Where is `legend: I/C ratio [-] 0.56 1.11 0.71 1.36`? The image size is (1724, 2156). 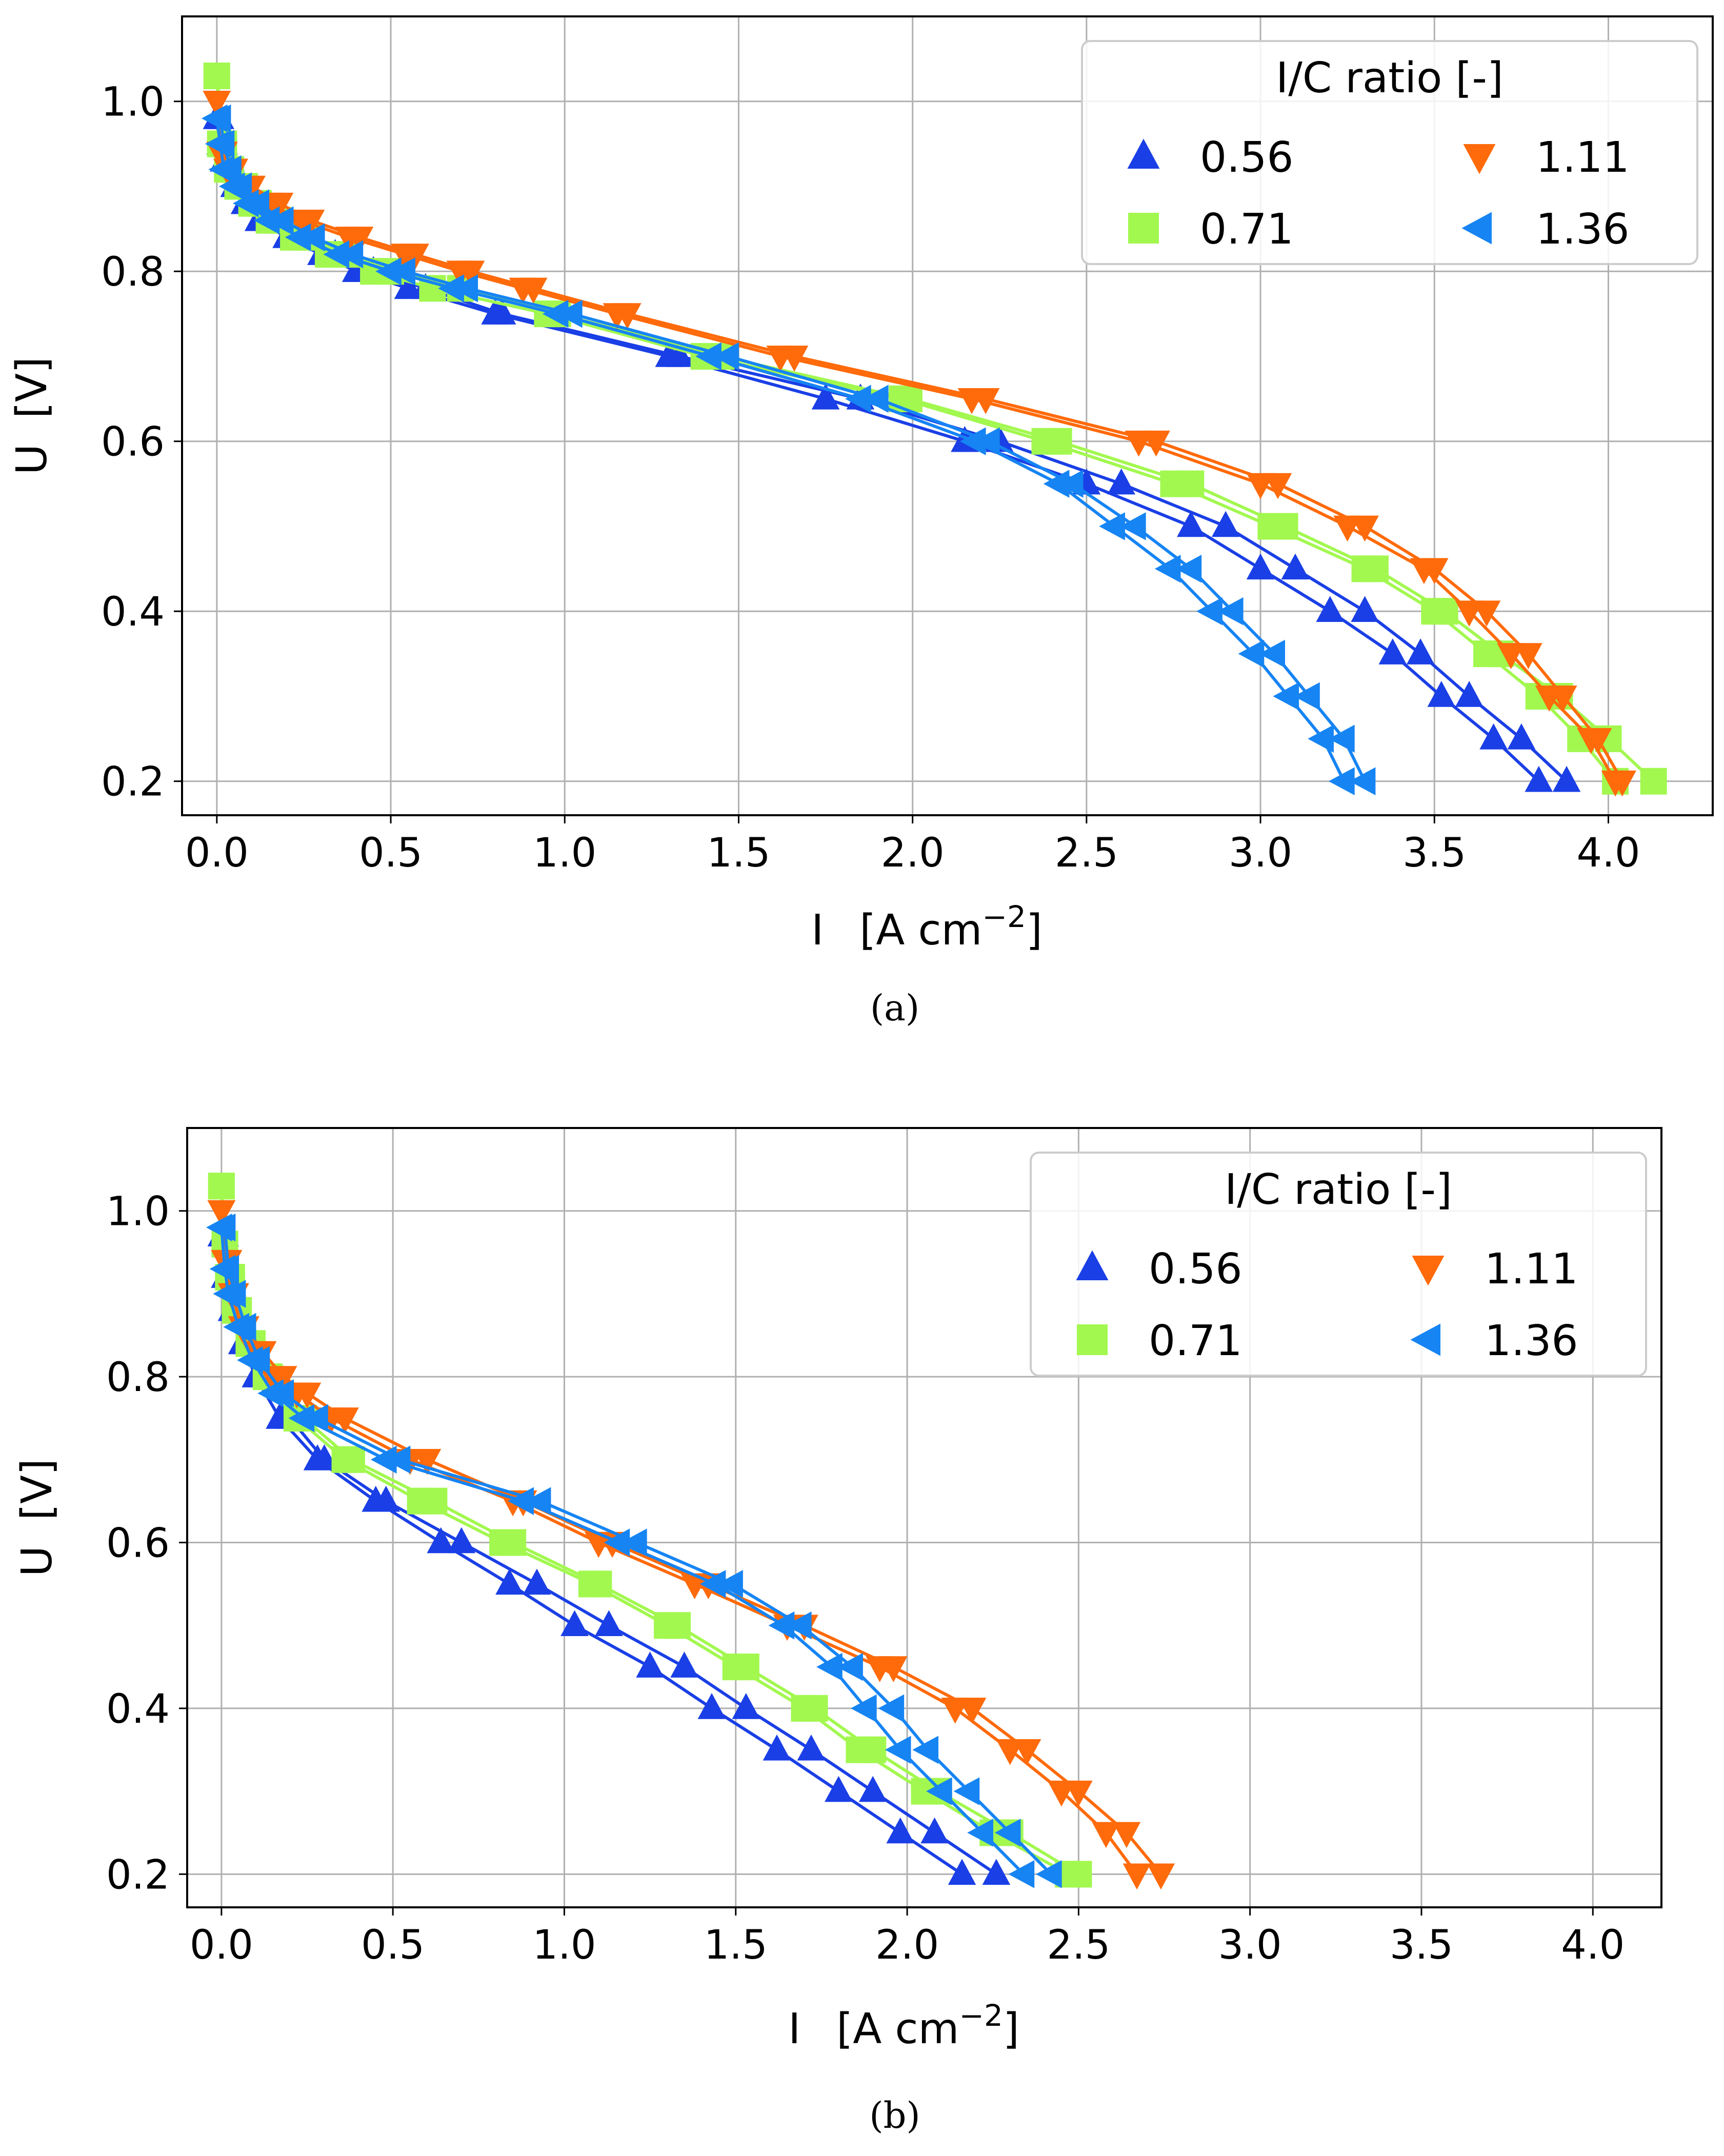
legend: I/C ratio [-] 0.56 1.11 0.71 1.36 is located at coordinates (1338, 1264).